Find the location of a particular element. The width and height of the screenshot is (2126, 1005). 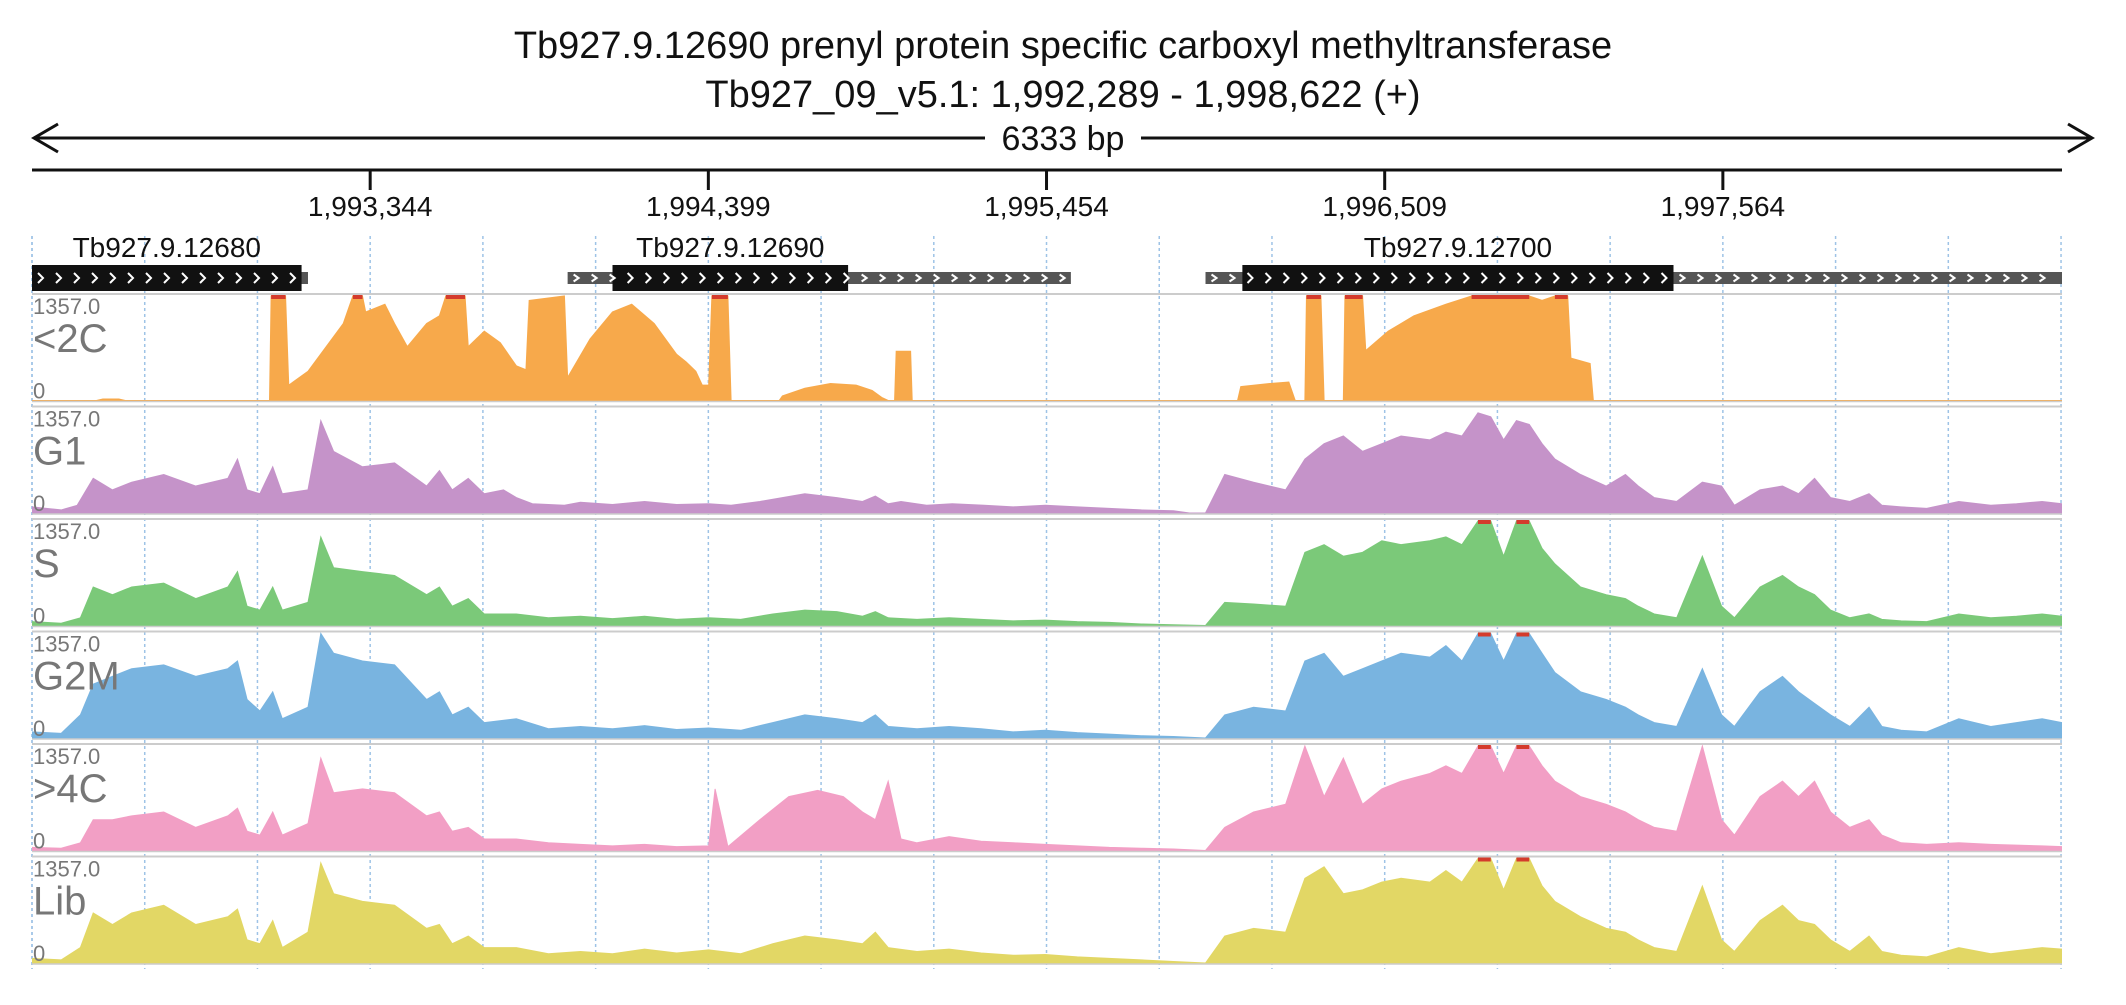

track-name-label: G2M is located at coordinates (76, 677).